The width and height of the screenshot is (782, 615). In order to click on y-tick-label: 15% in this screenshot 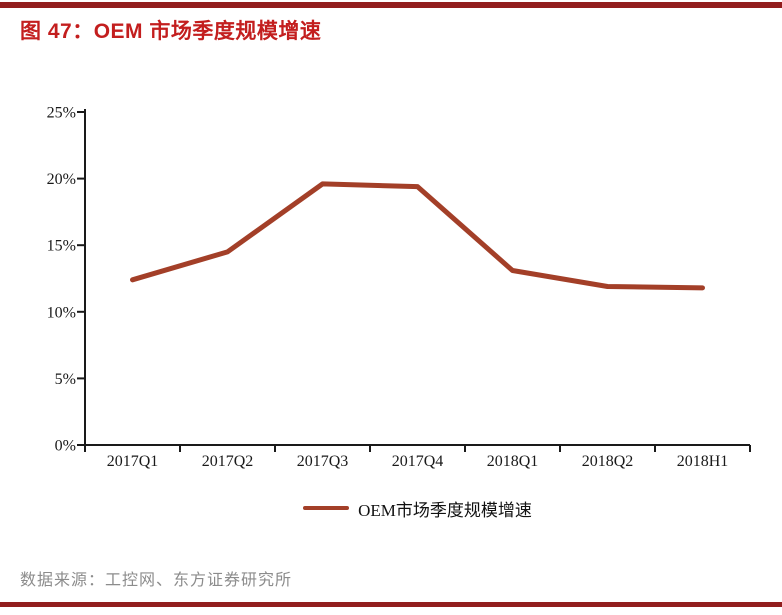, I will do `click(61, 246)`.